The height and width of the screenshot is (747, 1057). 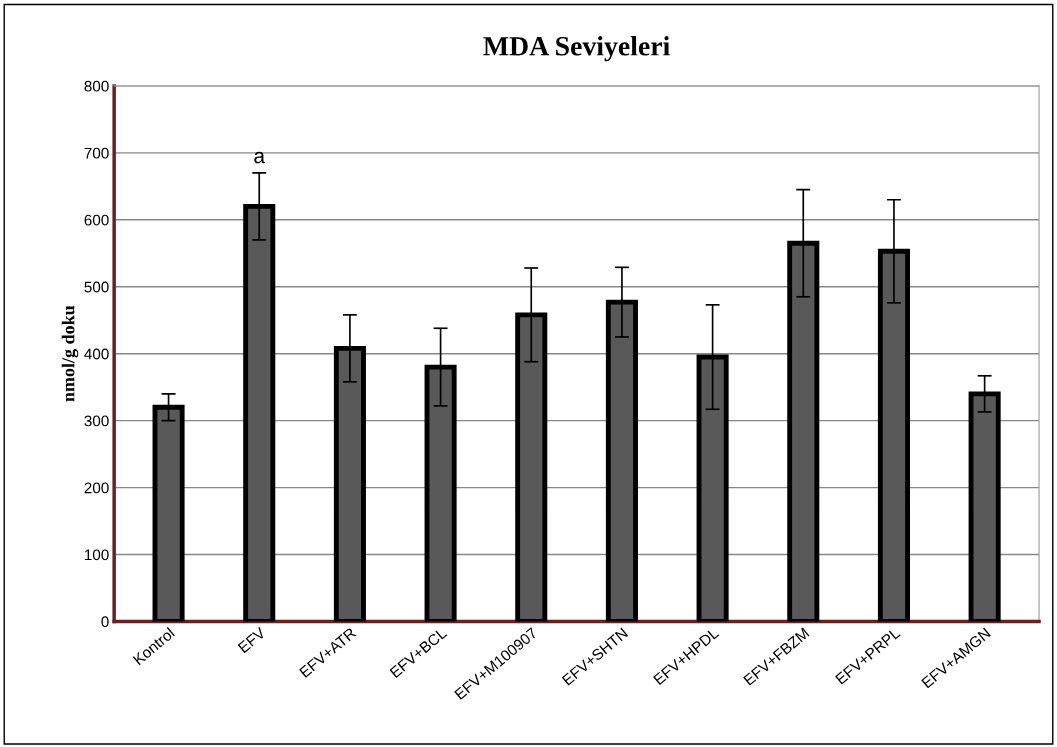 I want to click on y-tick-label: 300, so click(x=96, y=421).